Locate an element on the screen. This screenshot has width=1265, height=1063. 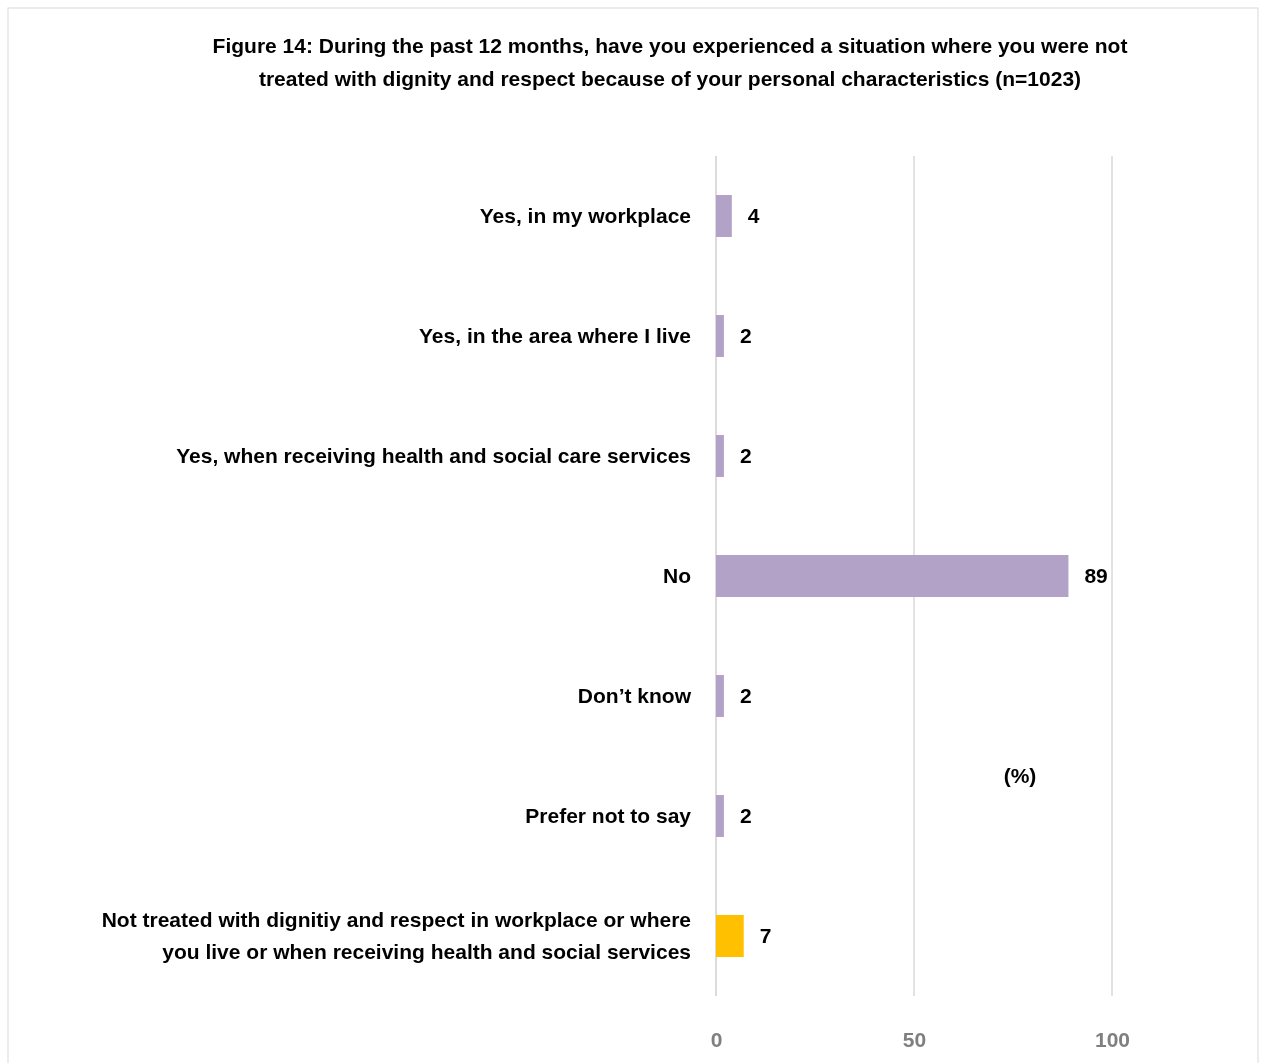
annotation: (%) is located at coordinates (1020, 776).